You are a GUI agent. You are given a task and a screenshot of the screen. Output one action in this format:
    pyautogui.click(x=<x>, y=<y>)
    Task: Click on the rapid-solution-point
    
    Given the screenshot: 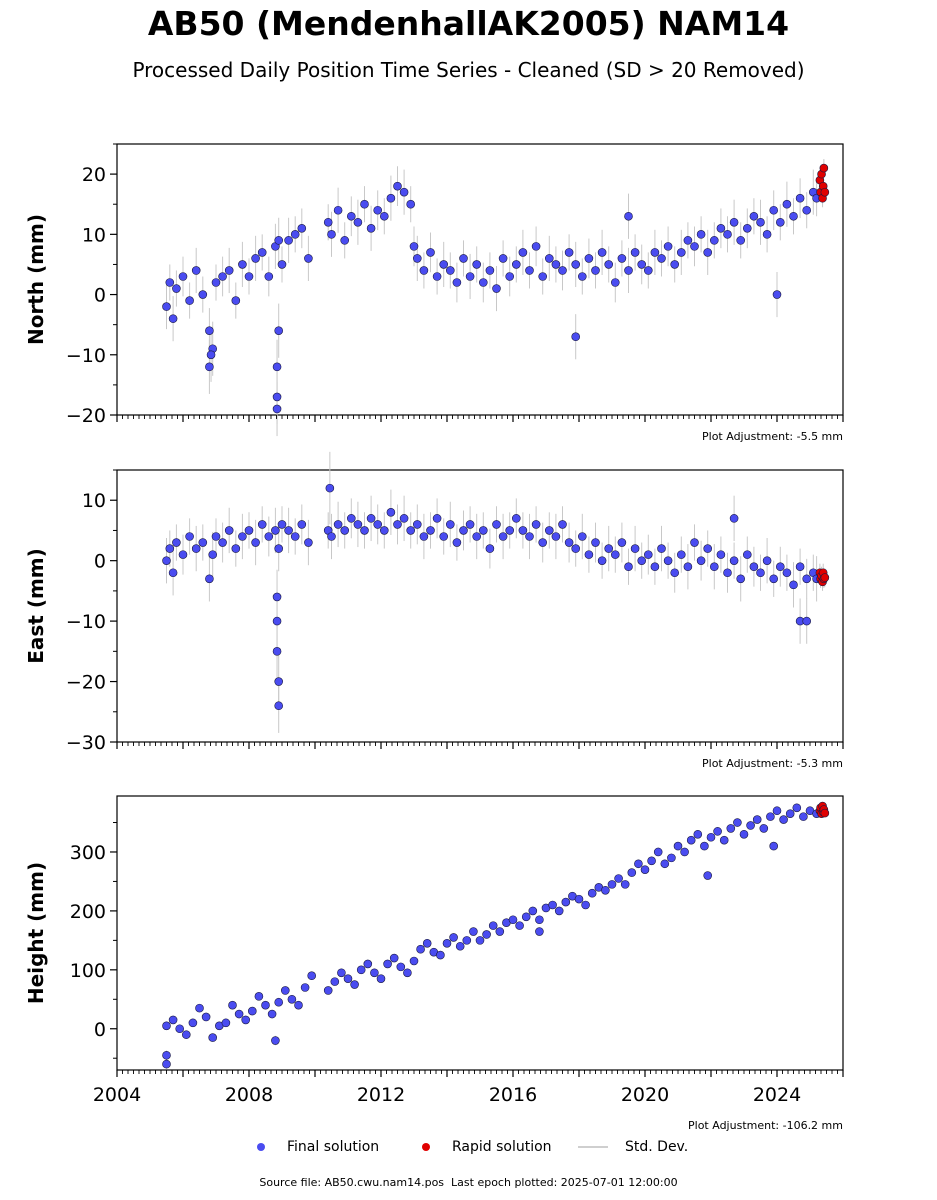 What is the action you would take?
    pyautogui.click(x=824, y=168)
    